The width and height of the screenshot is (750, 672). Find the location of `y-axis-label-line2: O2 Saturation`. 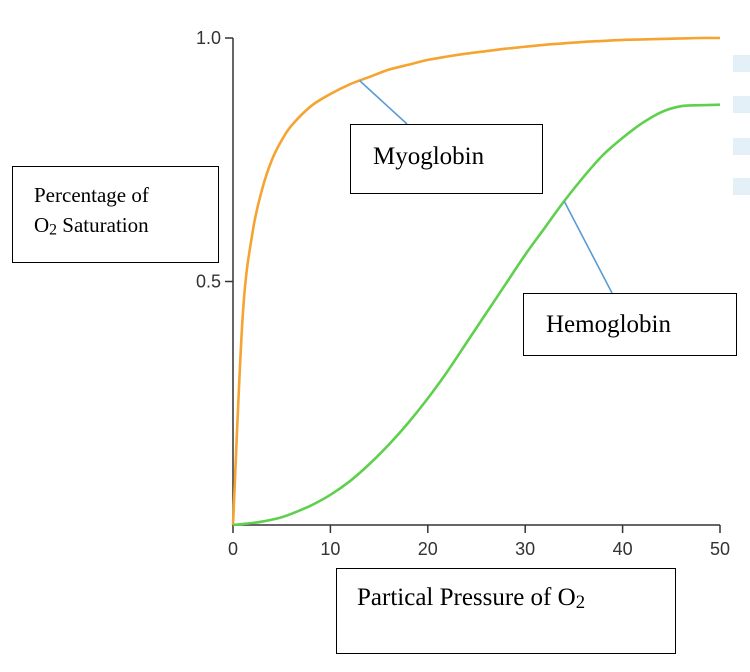

y-axis-label-line2: O2 Saturation is located at coordinates (91, 226).